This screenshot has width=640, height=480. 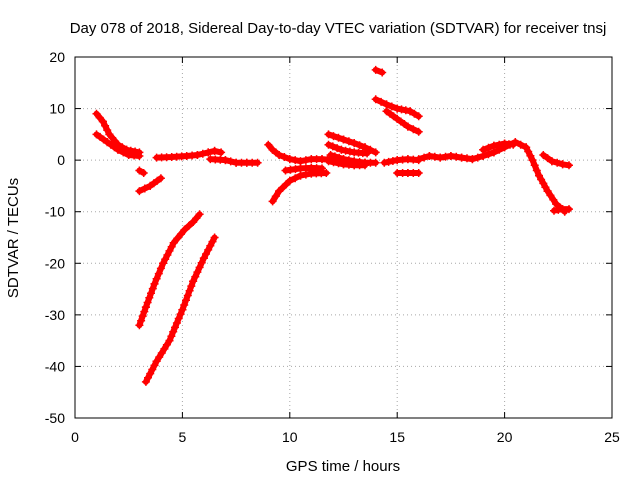 What do you see at coordinates (183, 437) in the screenshot?
I see `x-tick-label: 5` at bounding box center [183, 437].